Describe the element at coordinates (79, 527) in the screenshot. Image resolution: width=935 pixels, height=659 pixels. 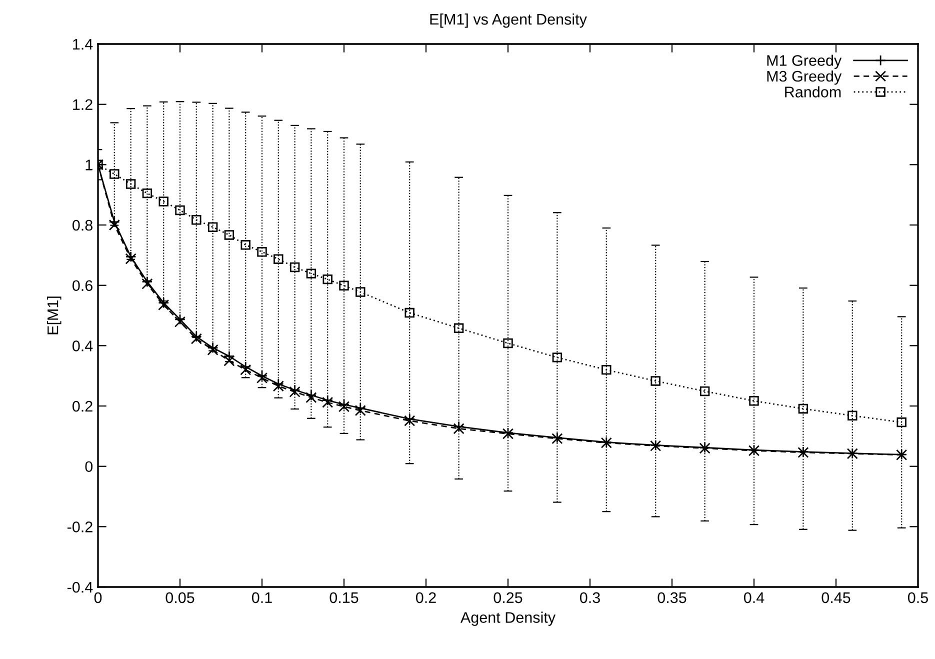
I see `y-tick-label: -0.2` at that location.